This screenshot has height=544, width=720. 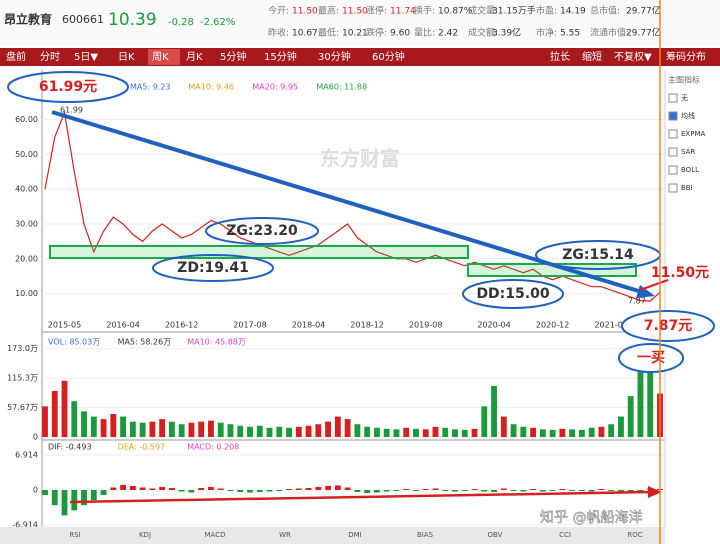 What do you see at coordinates (194, 57) in the screenshot?
I see `toolbar-button: 月K` at bounding box center [194, 57].